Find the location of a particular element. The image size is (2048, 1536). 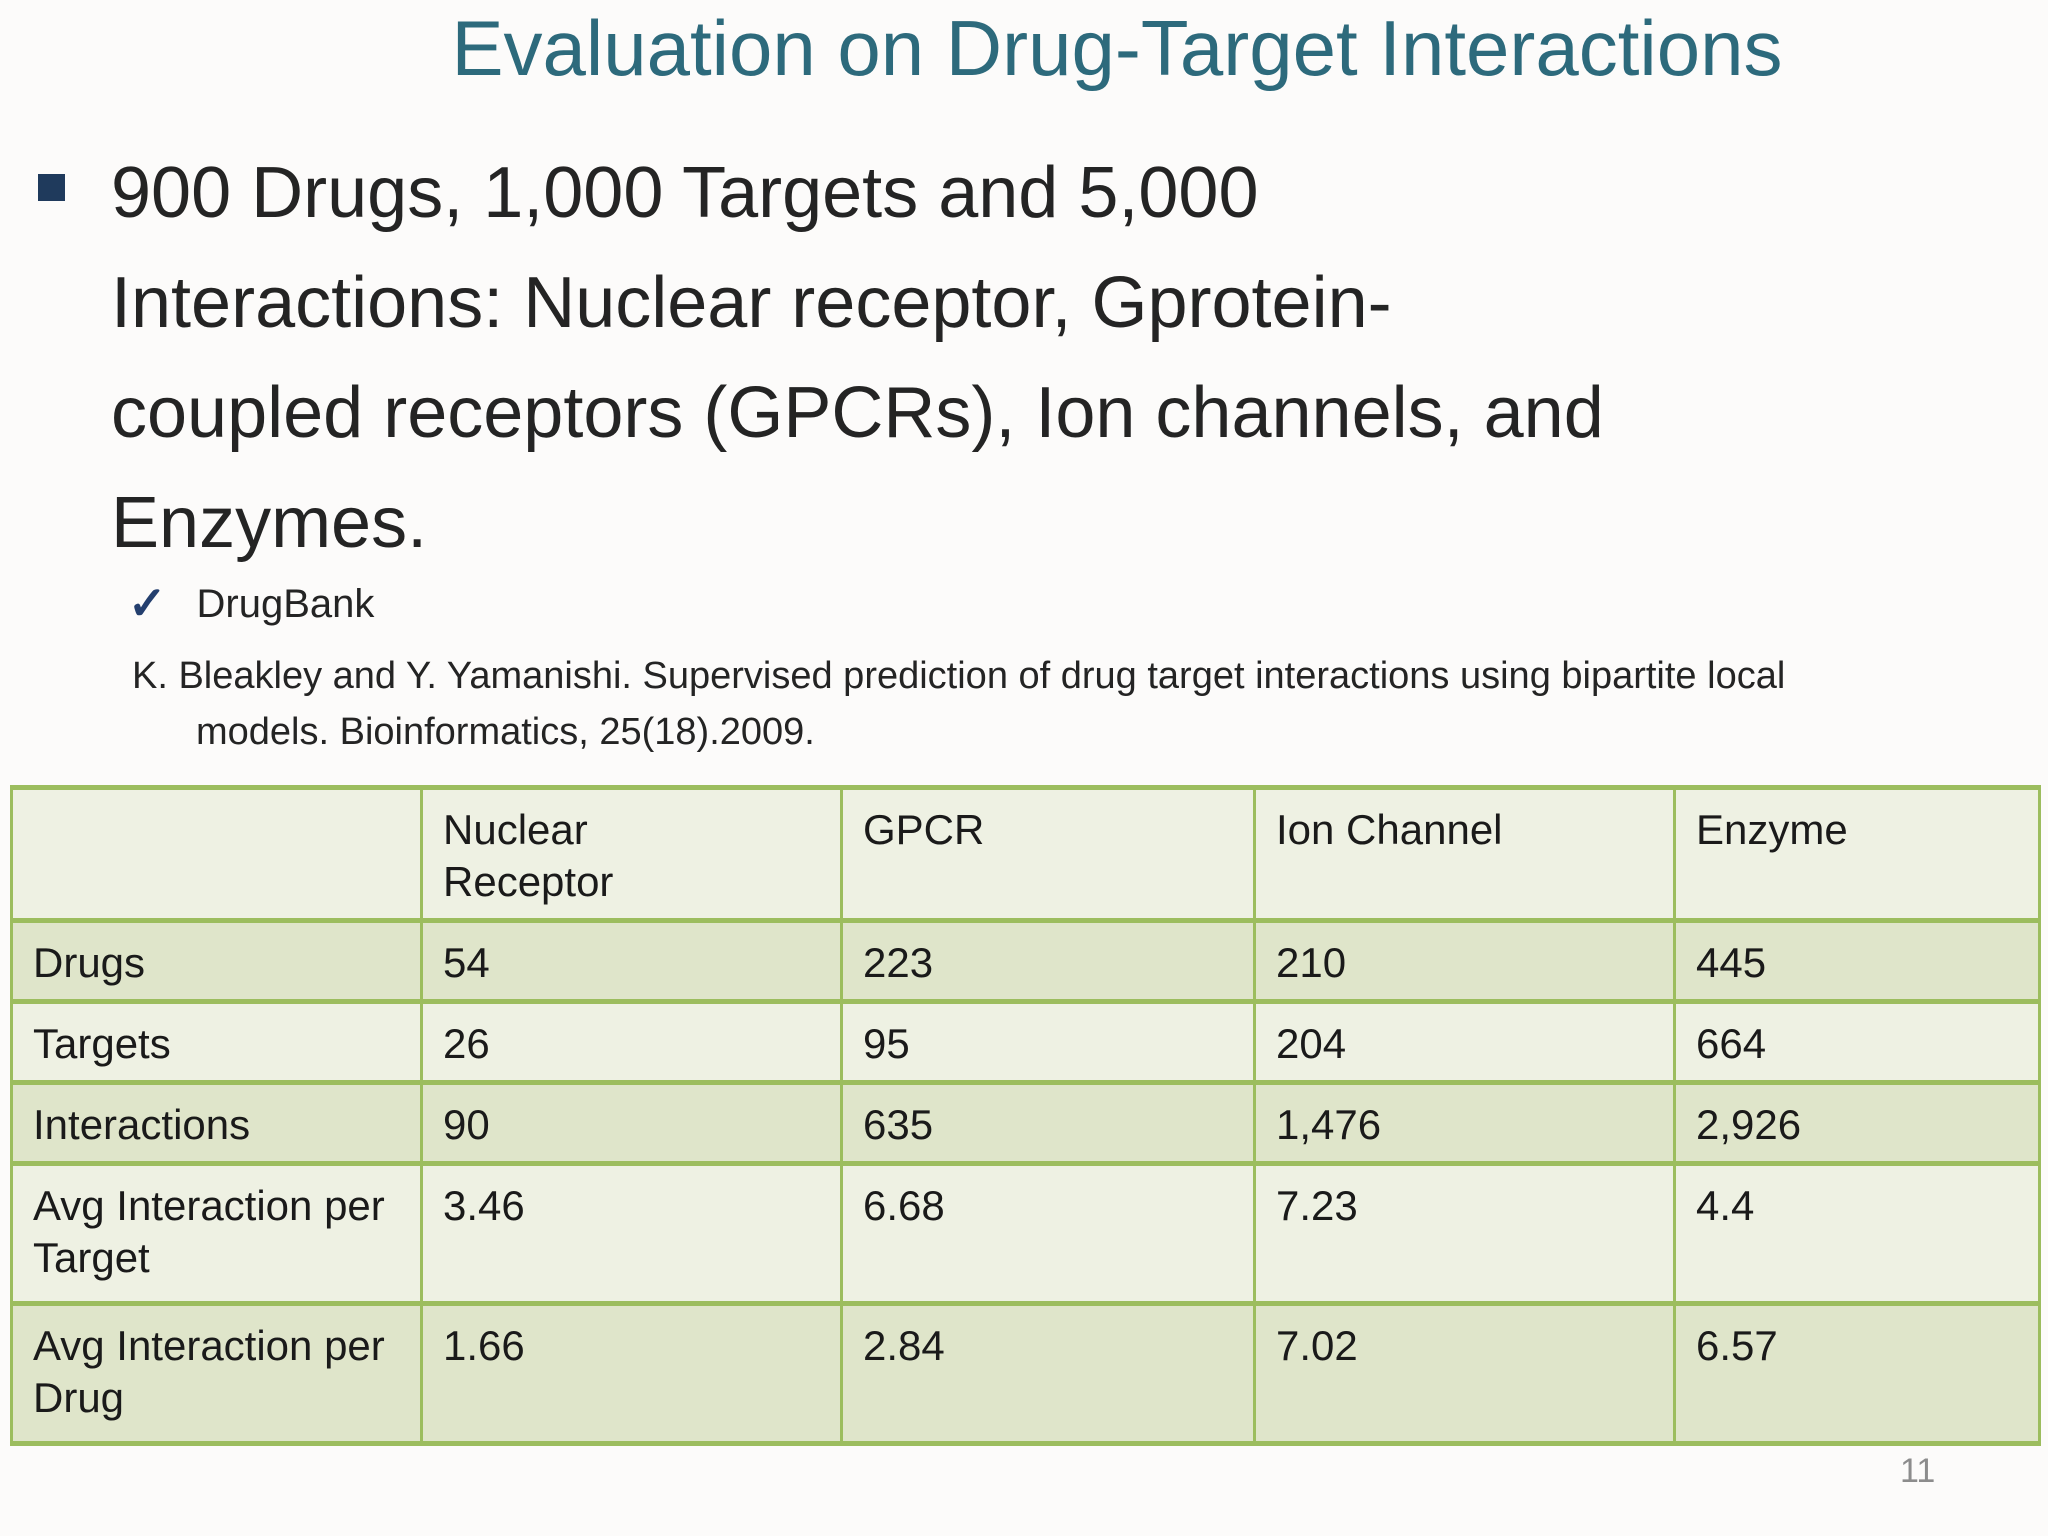

table-header-cell-gpcr: GPCR is located at coordinates (1048, 854).